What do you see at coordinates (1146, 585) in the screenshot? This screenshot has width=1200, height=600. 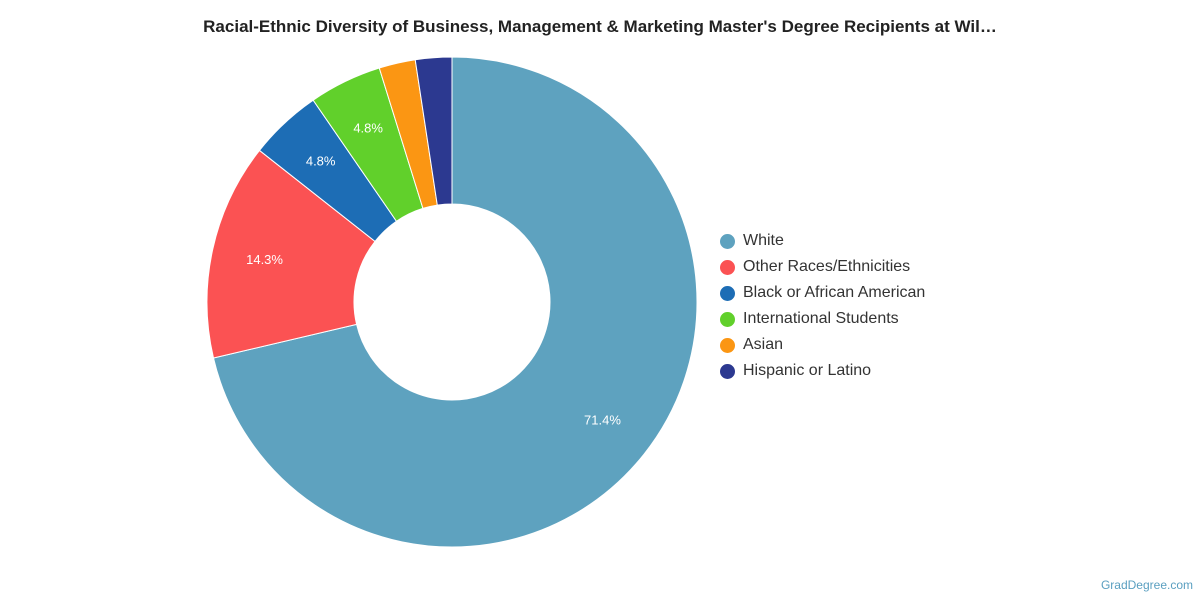 I see `source-credit: GradDegree.com` at bounding box center [1146, 585].